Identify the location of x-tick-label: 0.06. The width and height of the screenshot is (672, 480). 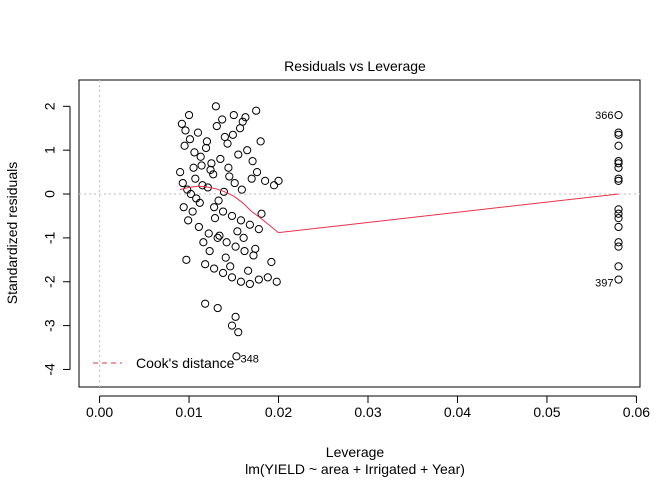
(636, 412).